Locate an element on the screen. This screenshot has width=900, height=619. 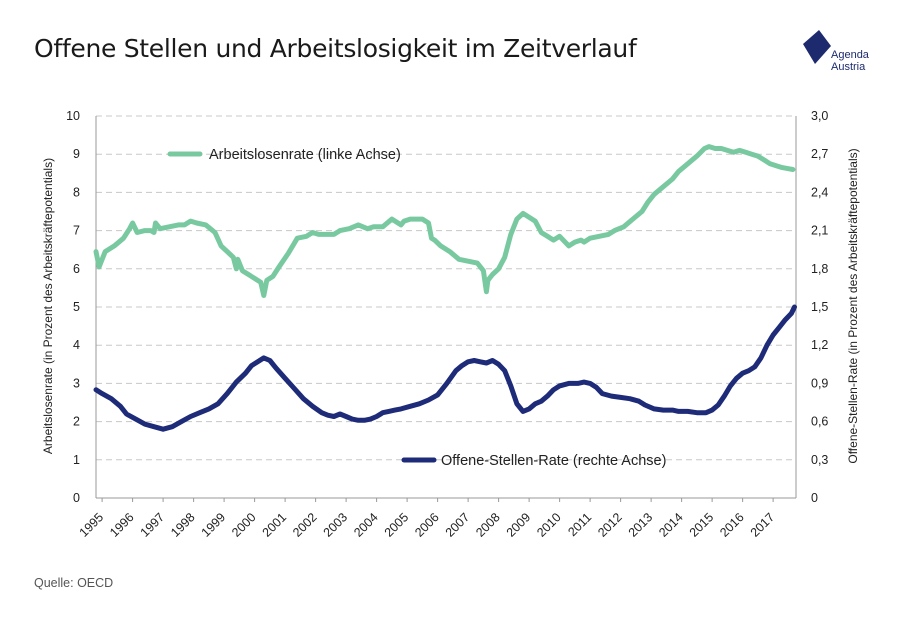
right-axis-tick-label: 1,5 is located at coordinates (819, 307).